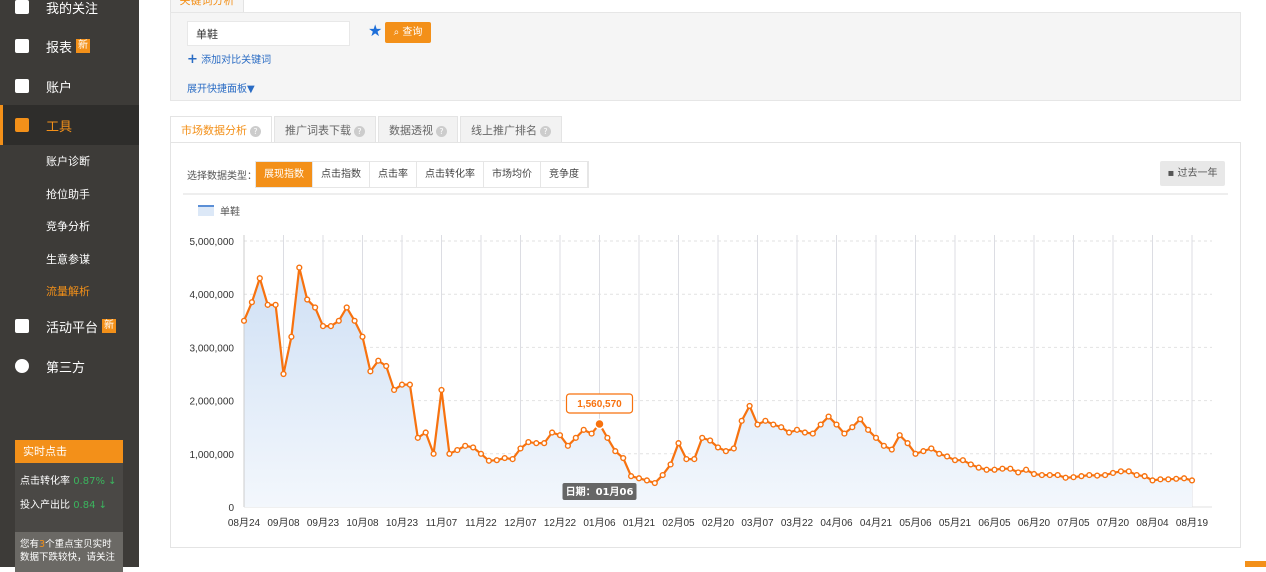 This screenshot has height=572, width=1266. I want to click on x-tick-label: 10月08, so click(362, 523).